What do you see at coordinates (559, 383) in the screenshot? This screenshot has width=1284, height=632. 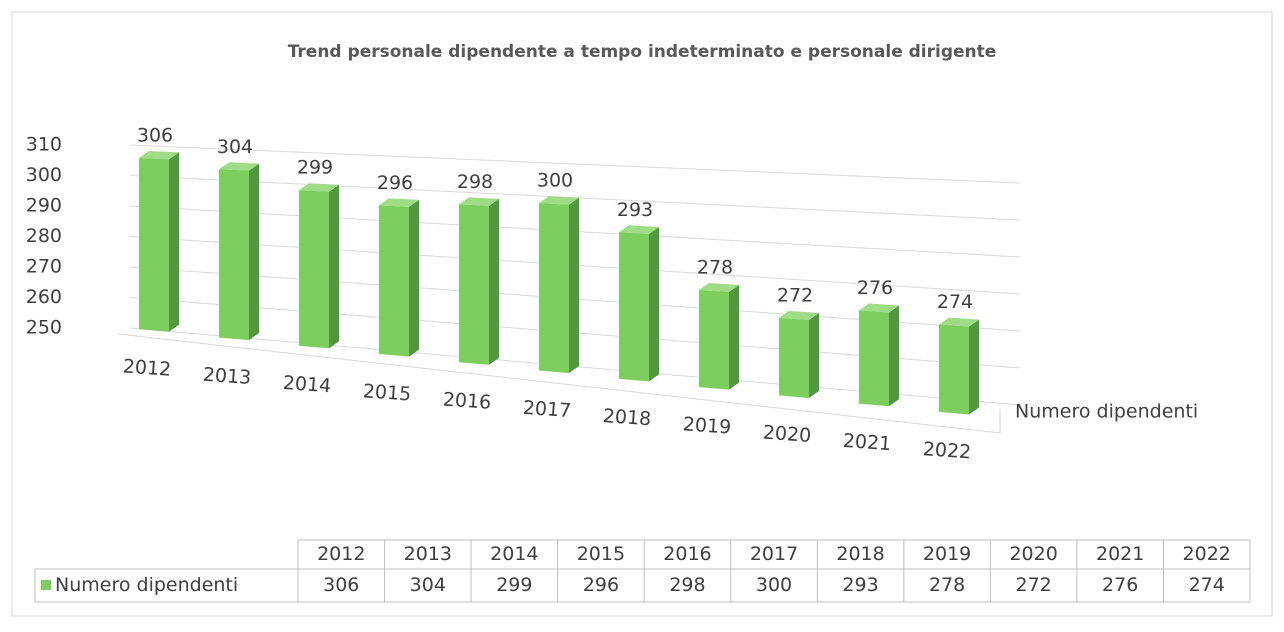 I see `floor-edge` at bounding box center [559, 383].